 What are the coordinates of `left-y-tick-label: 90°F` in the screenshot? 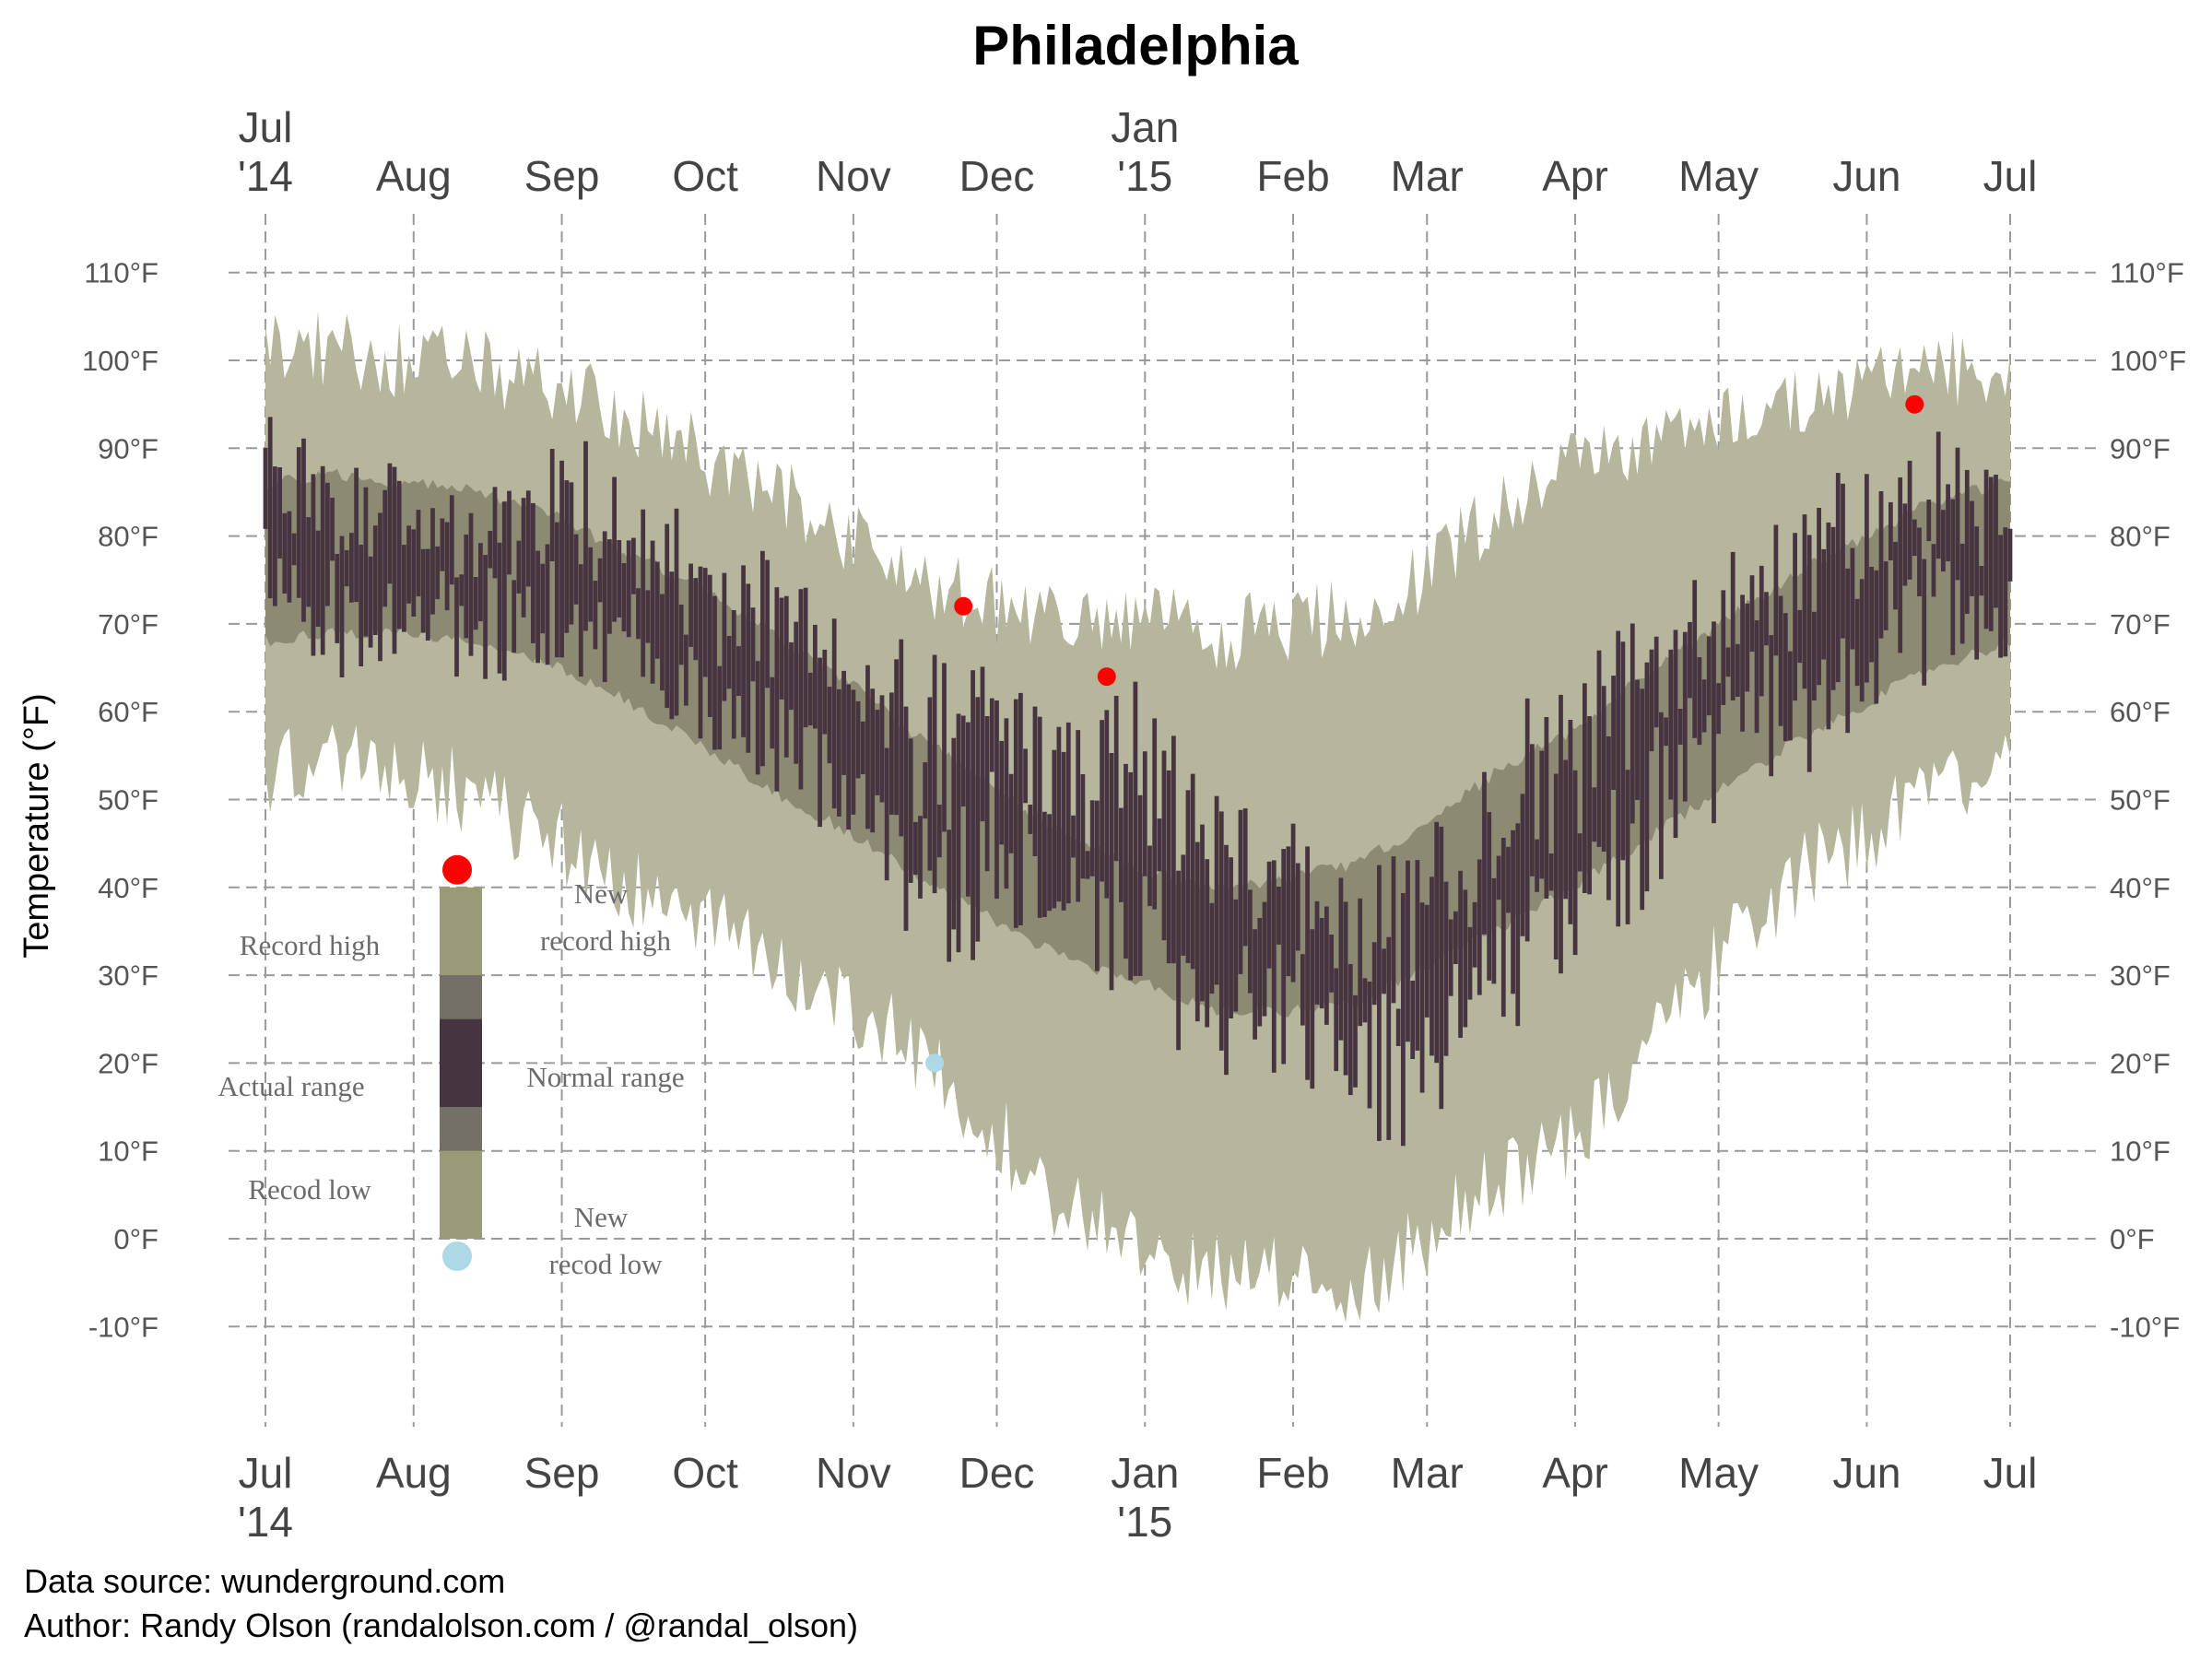 It's located at (128, 448).